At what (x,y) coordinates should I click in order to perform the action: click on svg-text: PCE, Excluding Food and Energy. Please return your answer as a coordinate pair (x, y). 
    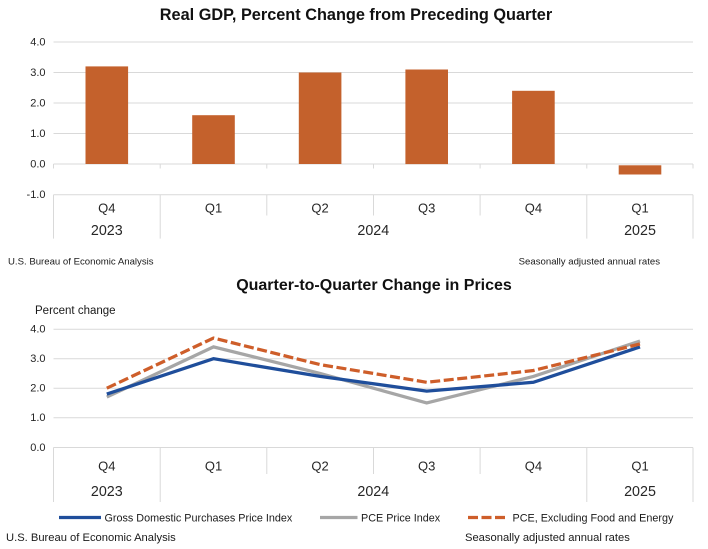
    Looking at the image, I should click on (593, 519).